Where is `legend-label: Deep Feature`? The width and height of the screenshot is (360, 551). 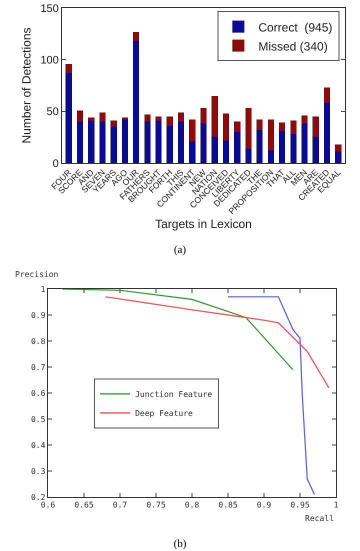
legend-label: Deep Feature is located at coordinates (164, 413).